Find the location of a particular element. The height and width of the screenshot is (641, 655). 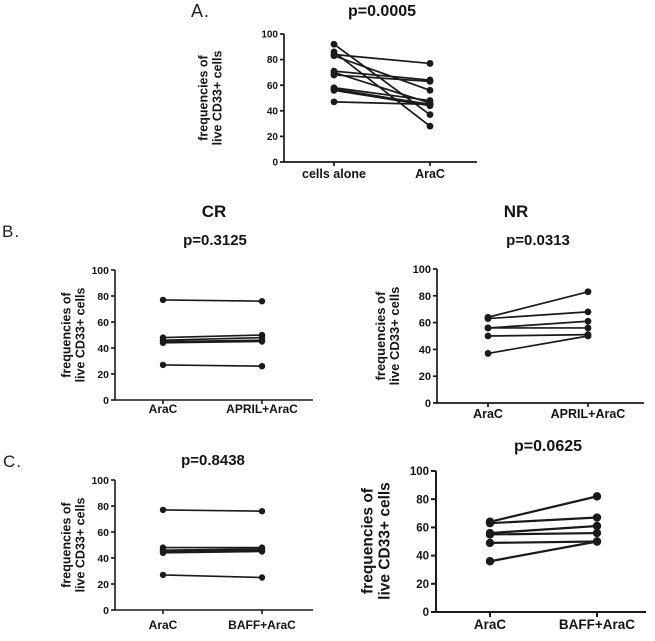

p-value-c-cr: p=0.8438 is located at coordinates (213, 460).